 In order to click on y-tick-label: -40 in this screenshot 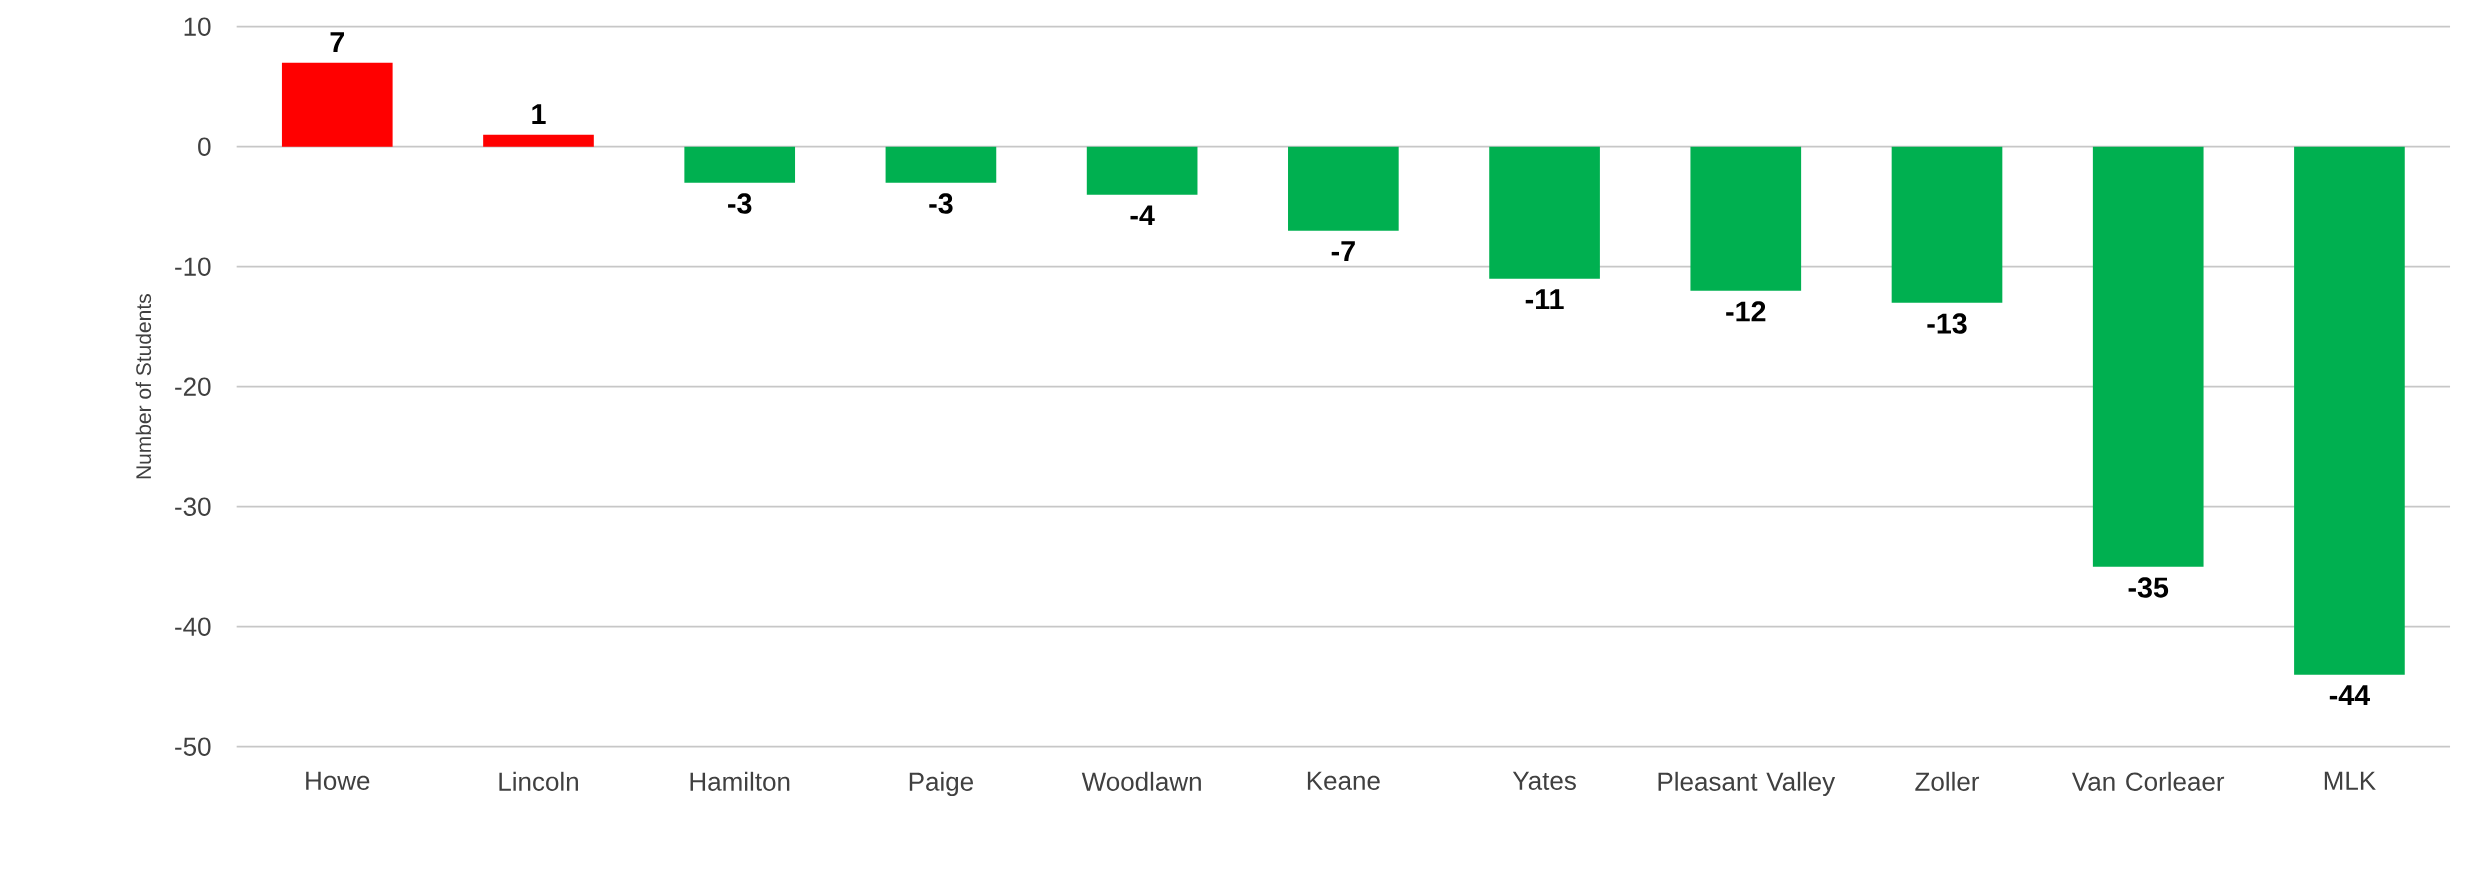, I will do `click(193, 626)`.